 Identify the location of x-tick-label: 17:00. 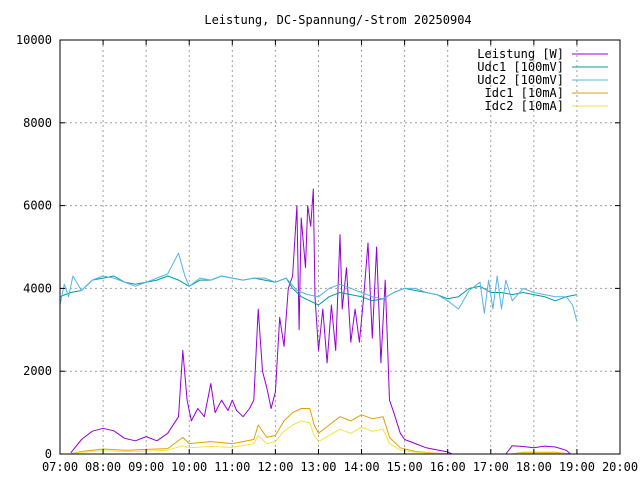
(491, 467).